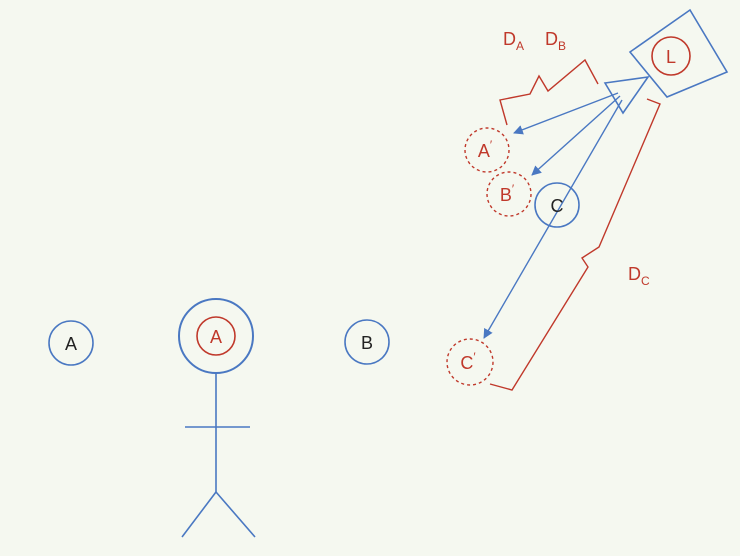 The height and width of the screenshot is (556, 740). What do you see at coordinates (509, 39) in the screenshot?
I see `distance-da-main: D` at bounding box center [509, 39].